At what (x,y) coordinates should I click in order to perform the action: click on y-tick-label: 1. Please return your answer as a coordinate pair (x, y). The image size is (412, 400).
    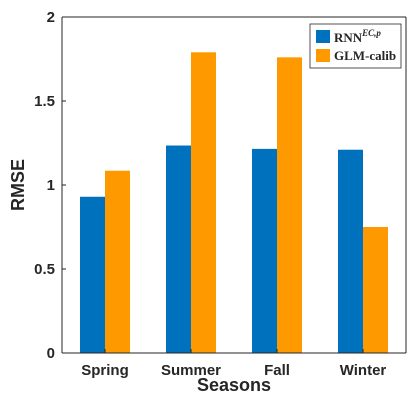
    Looking at the image, I should click on (51, 185).